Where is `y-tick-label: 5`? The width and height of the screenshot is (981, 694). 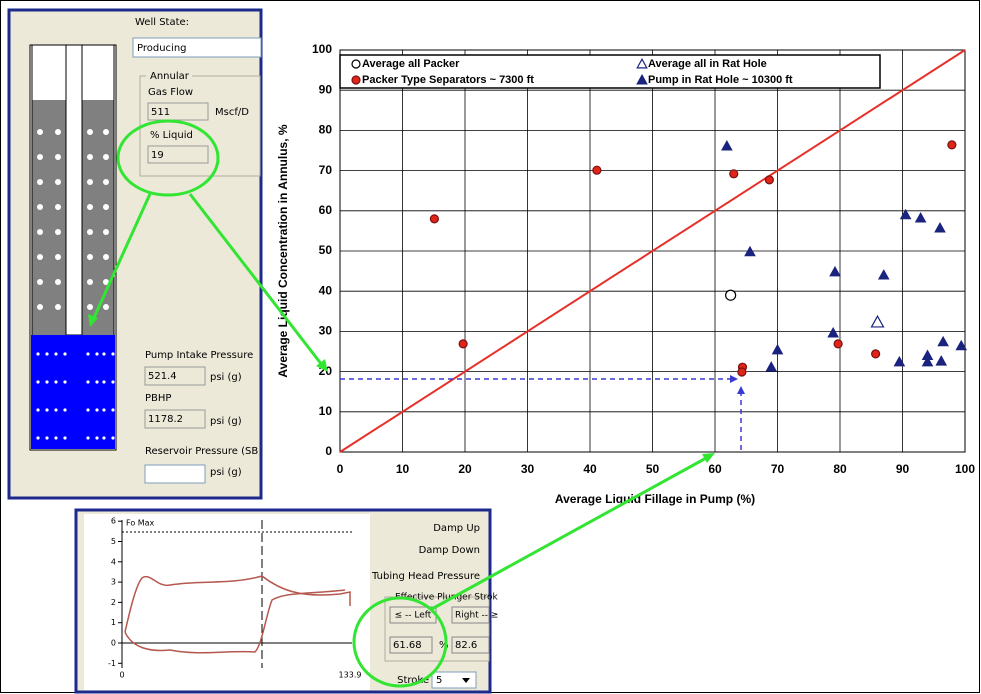
y-tick-label: 5 is located at coordinates (113, 541).